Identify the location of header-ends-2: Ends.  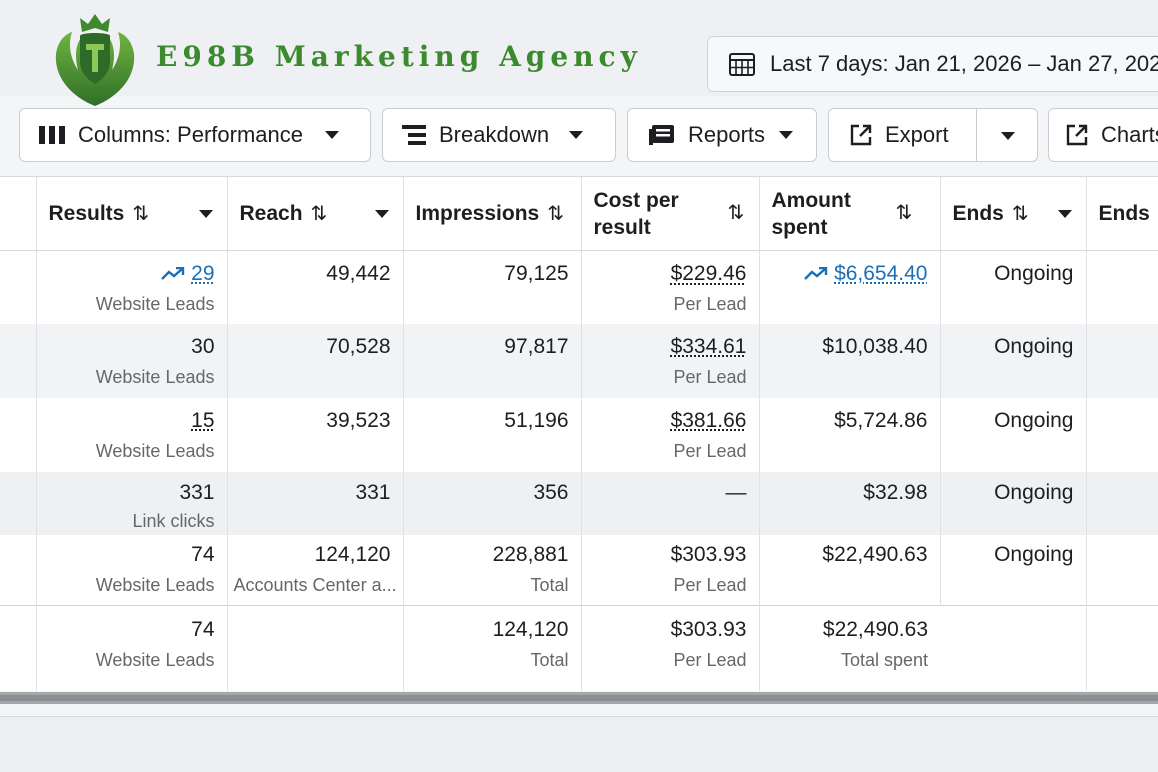
(1122, 214).